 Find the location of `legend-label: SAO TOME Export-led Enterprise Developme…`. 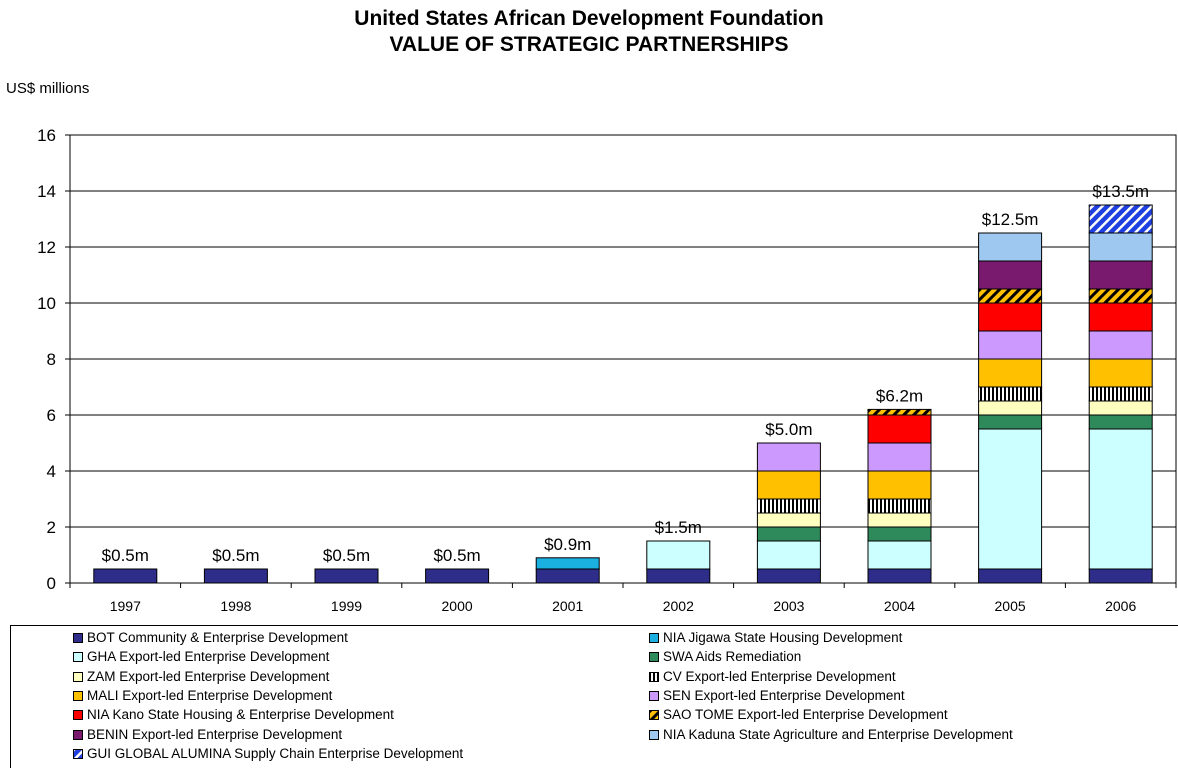

legend-label: SAO TOME Export-led Enterprise Developme… is located at coordinates (805, 715).